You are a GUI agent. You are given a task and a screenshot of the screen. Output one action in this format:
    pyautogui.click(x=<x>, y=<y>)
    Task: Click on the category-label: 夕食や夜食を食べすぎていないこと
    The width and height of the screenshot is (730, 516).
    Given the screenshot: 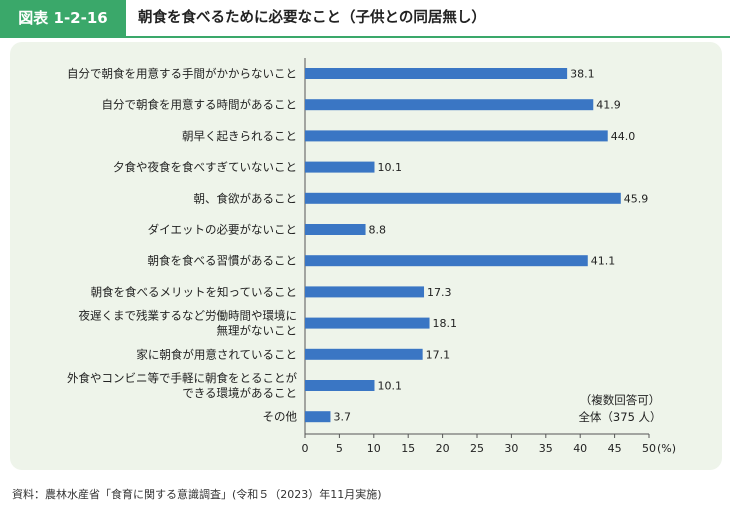 What is the action you would take?
    pyautogui.click(x=205, y=167)
    